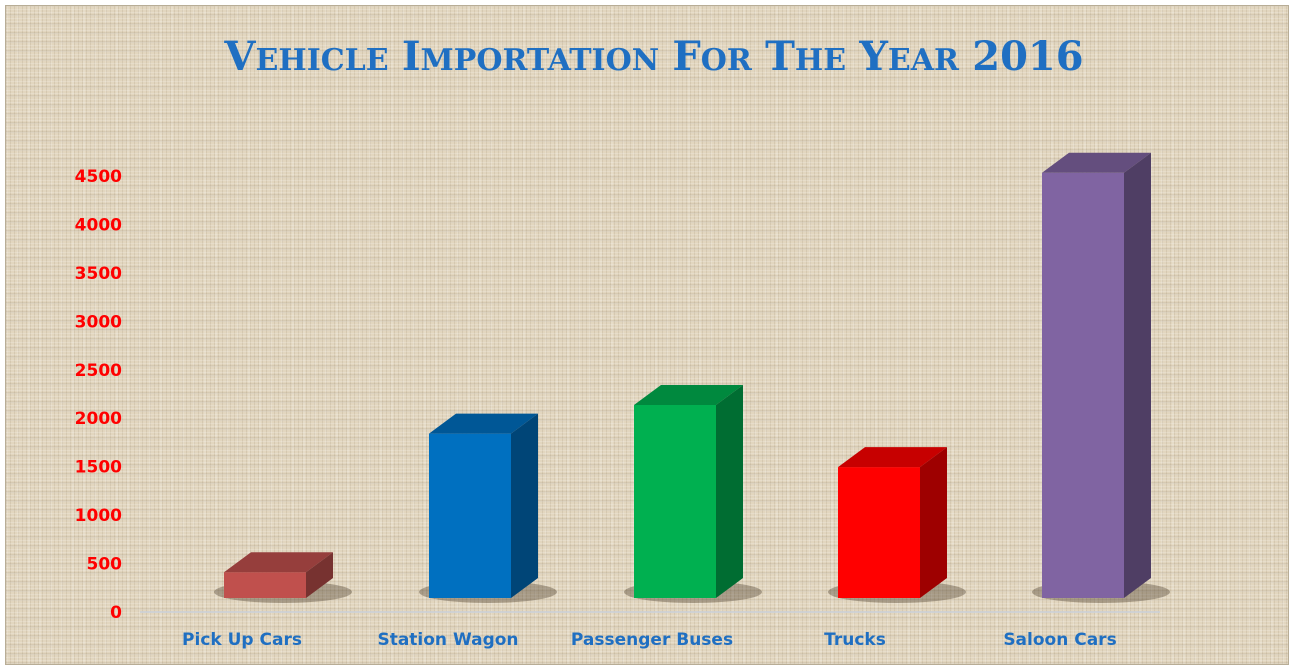  What do you see at coordinates (98, 468) in the screenshot?
I see `y-tick-label: 1500` at bounding box center [98, 468].